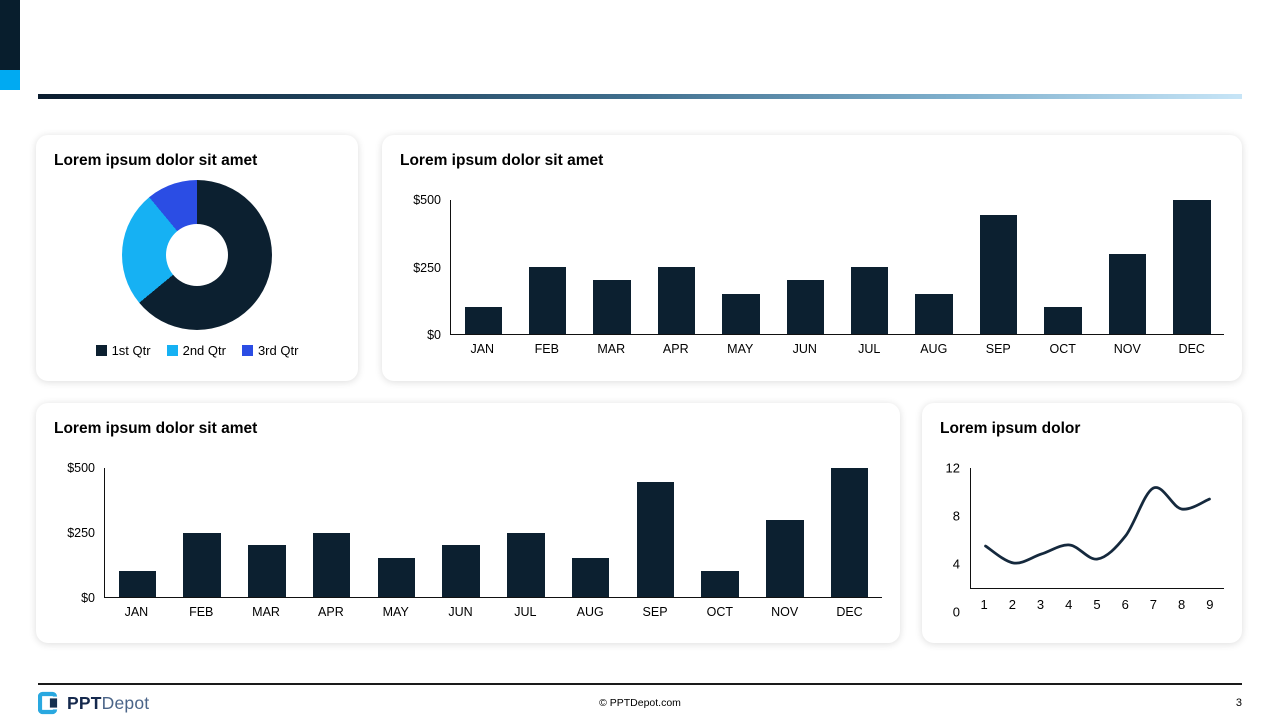 The width and height of the screenshot is (1280, 720). What do you see at coordinates (720, 612) in the screenshot?
I see `x-tick-label: OCT` at bounding box center [720, 612].